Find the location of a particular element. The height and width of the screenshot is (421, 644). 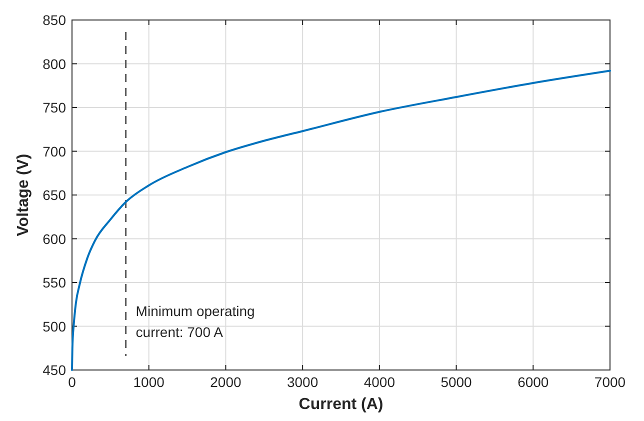

y-axis-title: Voltage (V) is located at coordinates (23, 195).